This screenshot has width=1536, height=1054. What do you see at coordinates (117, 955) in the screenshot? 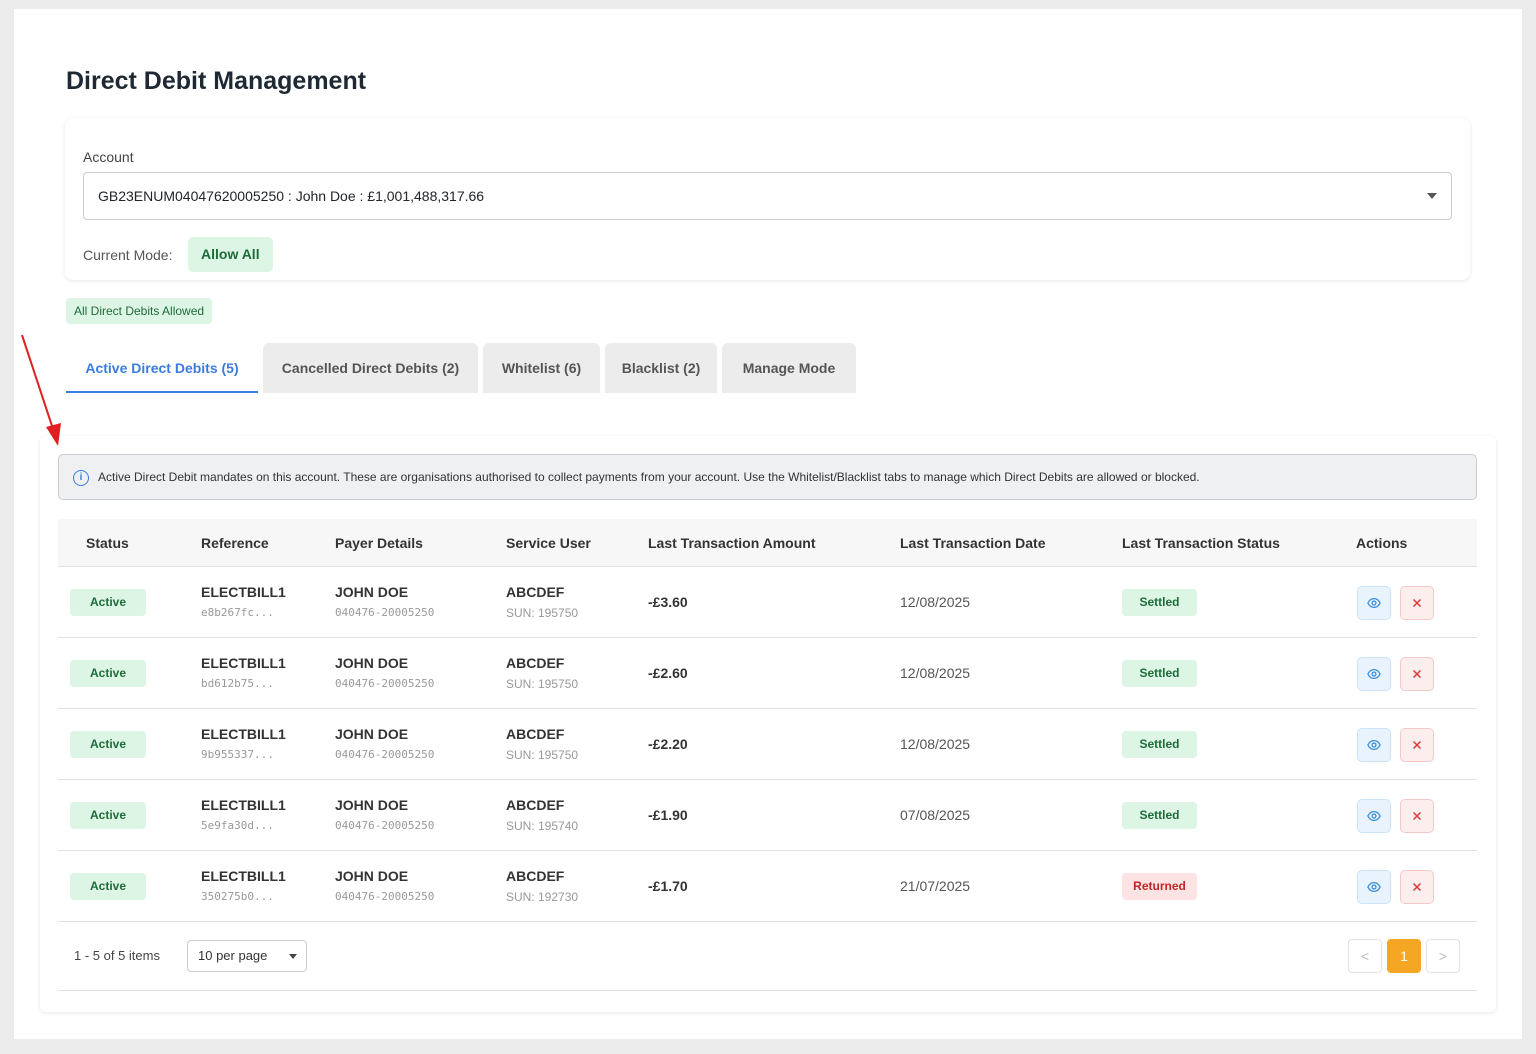
I see `items-count: 1 - 5 of 5 items` at bounding box center [117, 955].